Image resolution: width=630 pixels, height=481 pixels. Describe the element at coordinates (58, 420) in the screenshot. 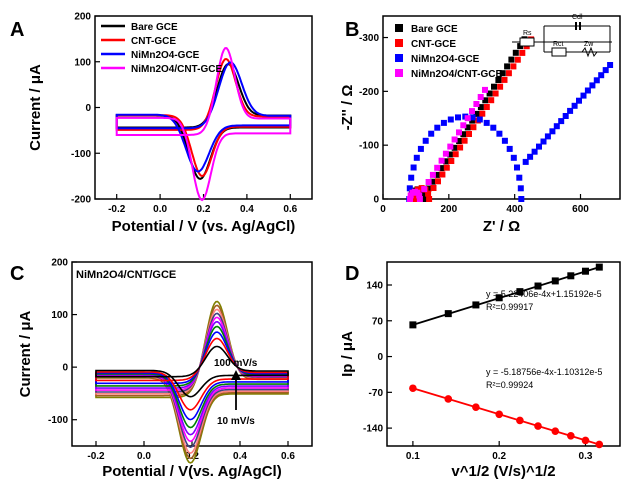

I see `y-tick-label: -100` at that location.